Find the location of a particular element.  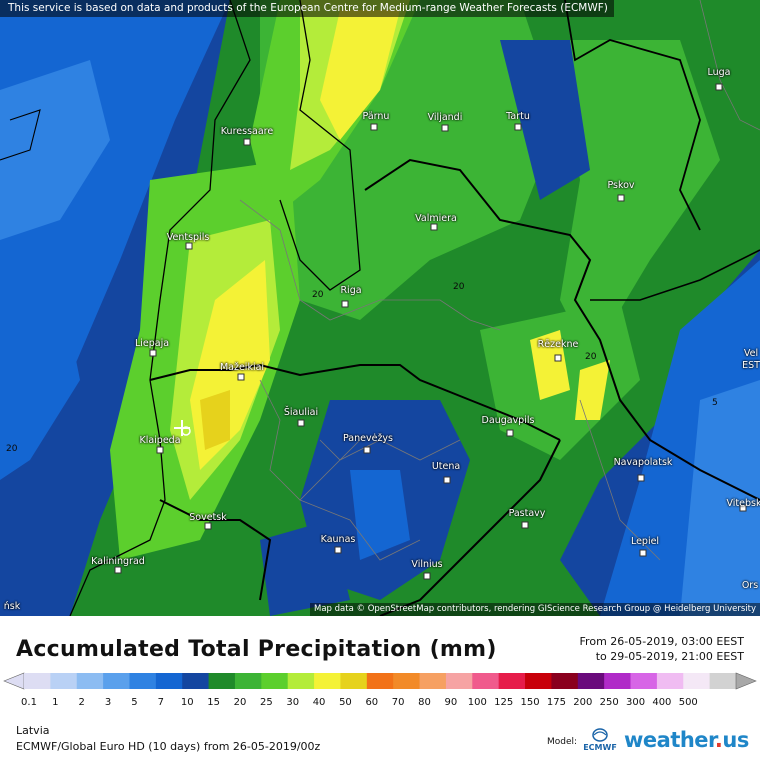

scale-label: 250 is located at coordinates (609, 702).